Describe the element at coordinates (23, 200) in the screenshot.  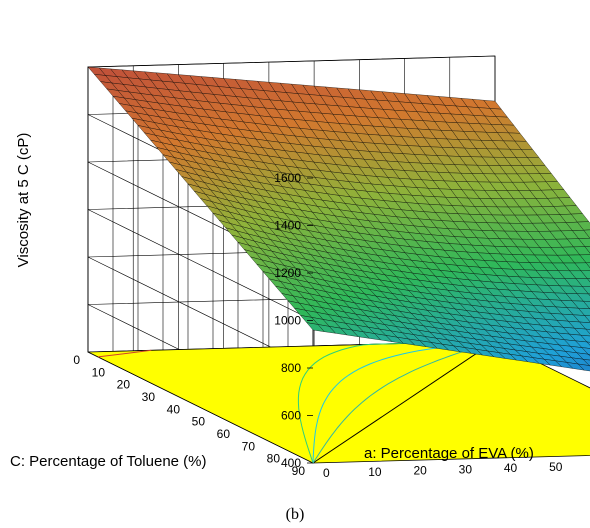
I see `z-axis-title: Viscosity at 5 C (cP)` at that location.